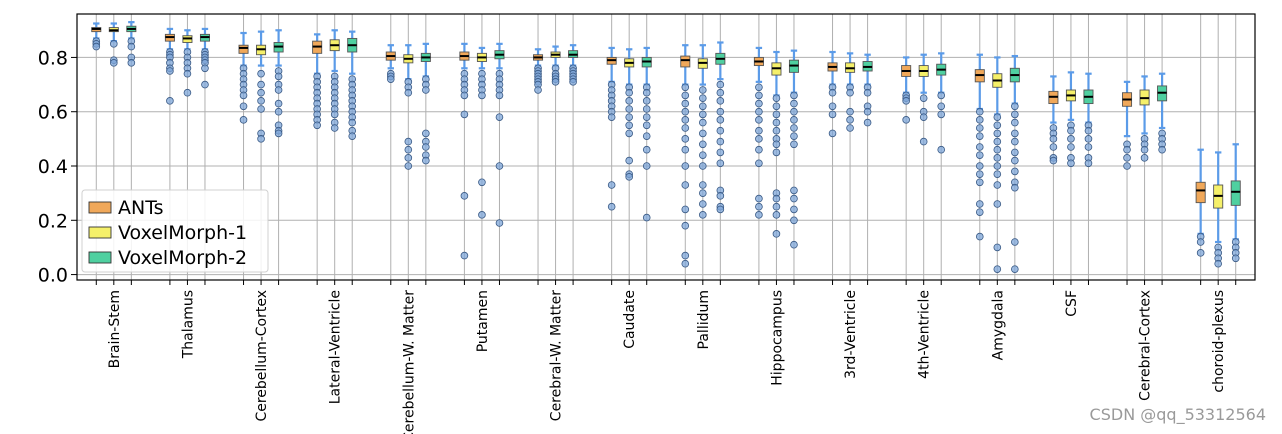 The image size is (1282, 434). Describe the element at coordinates (702, 131) in the screenshot. I see `box-VoxelMorph-1-Pallidum` at that location.